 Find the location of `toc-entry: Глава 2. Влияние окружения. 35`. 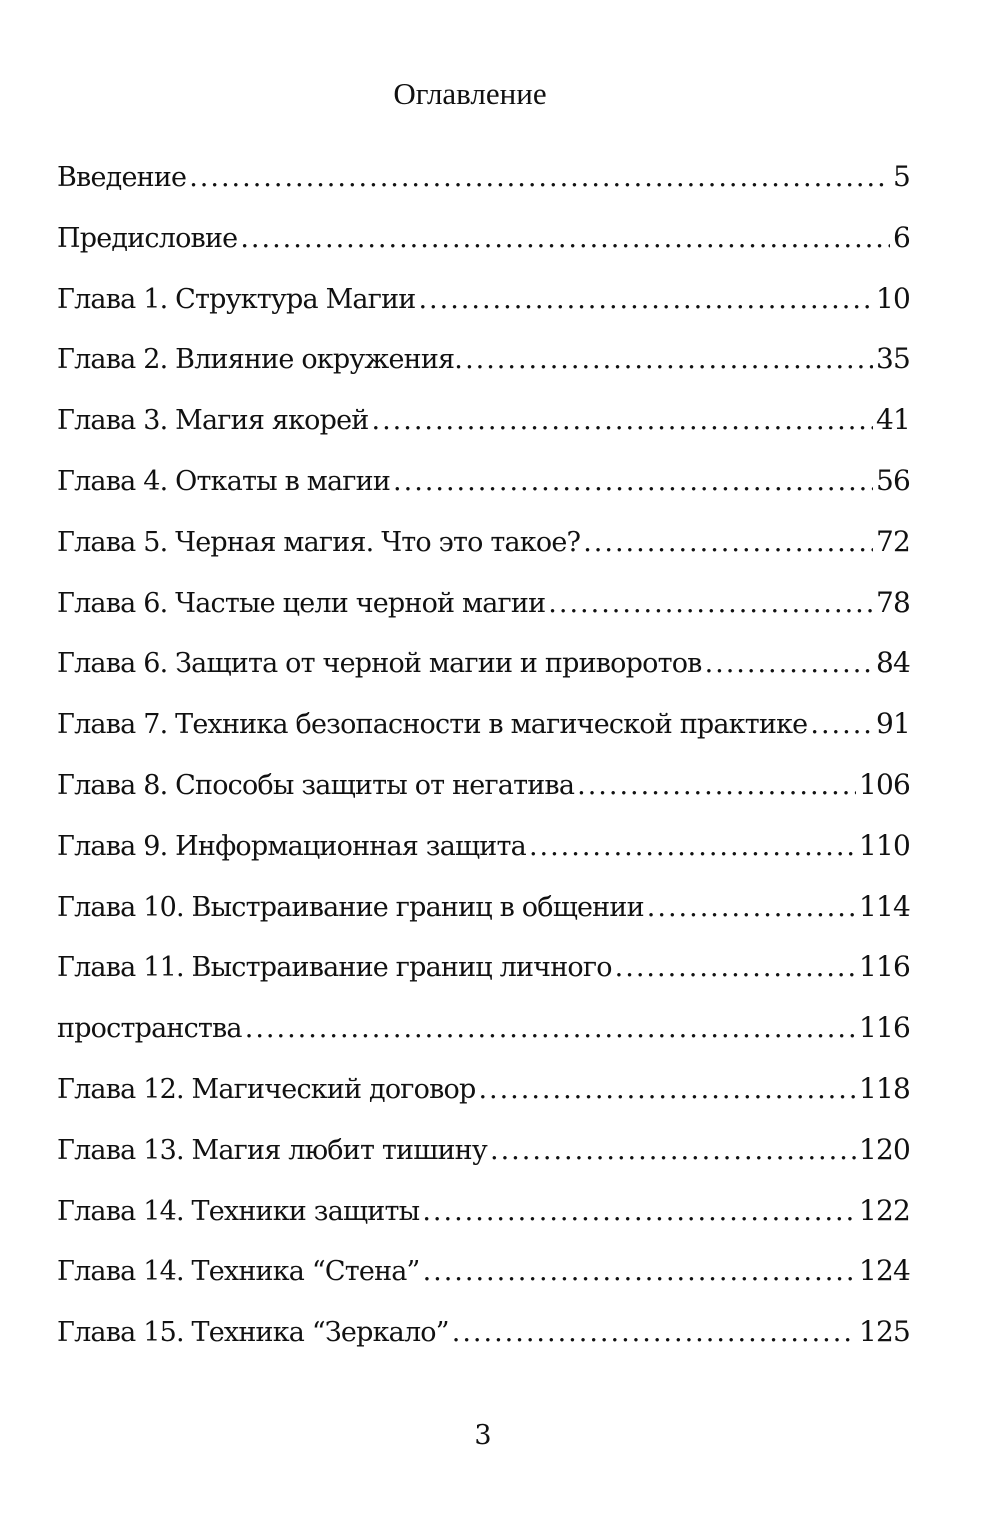

toc-entry: Глава 2. Влияние окружения. 35 is located at coordinates (484, 372).